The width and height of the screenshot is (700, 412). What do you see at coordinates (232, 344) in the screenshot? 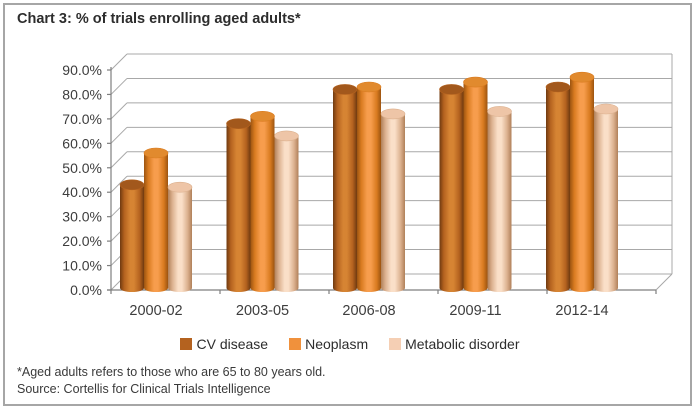
I see `legend-label: CV disease` at bounding box center [232, 344].